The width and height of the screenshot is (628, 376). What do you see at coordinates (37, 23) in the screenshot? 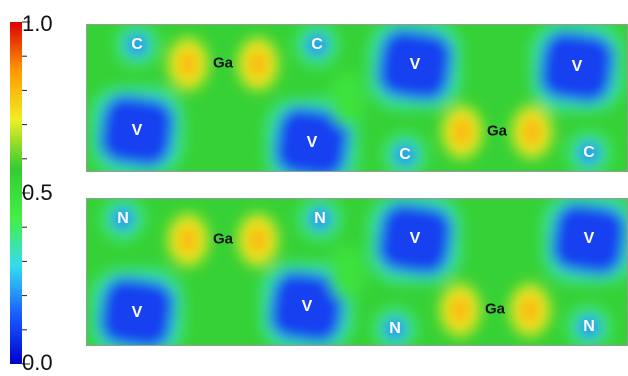
I see `tick-label-max: 1.0` at bounding box center [37, 23].